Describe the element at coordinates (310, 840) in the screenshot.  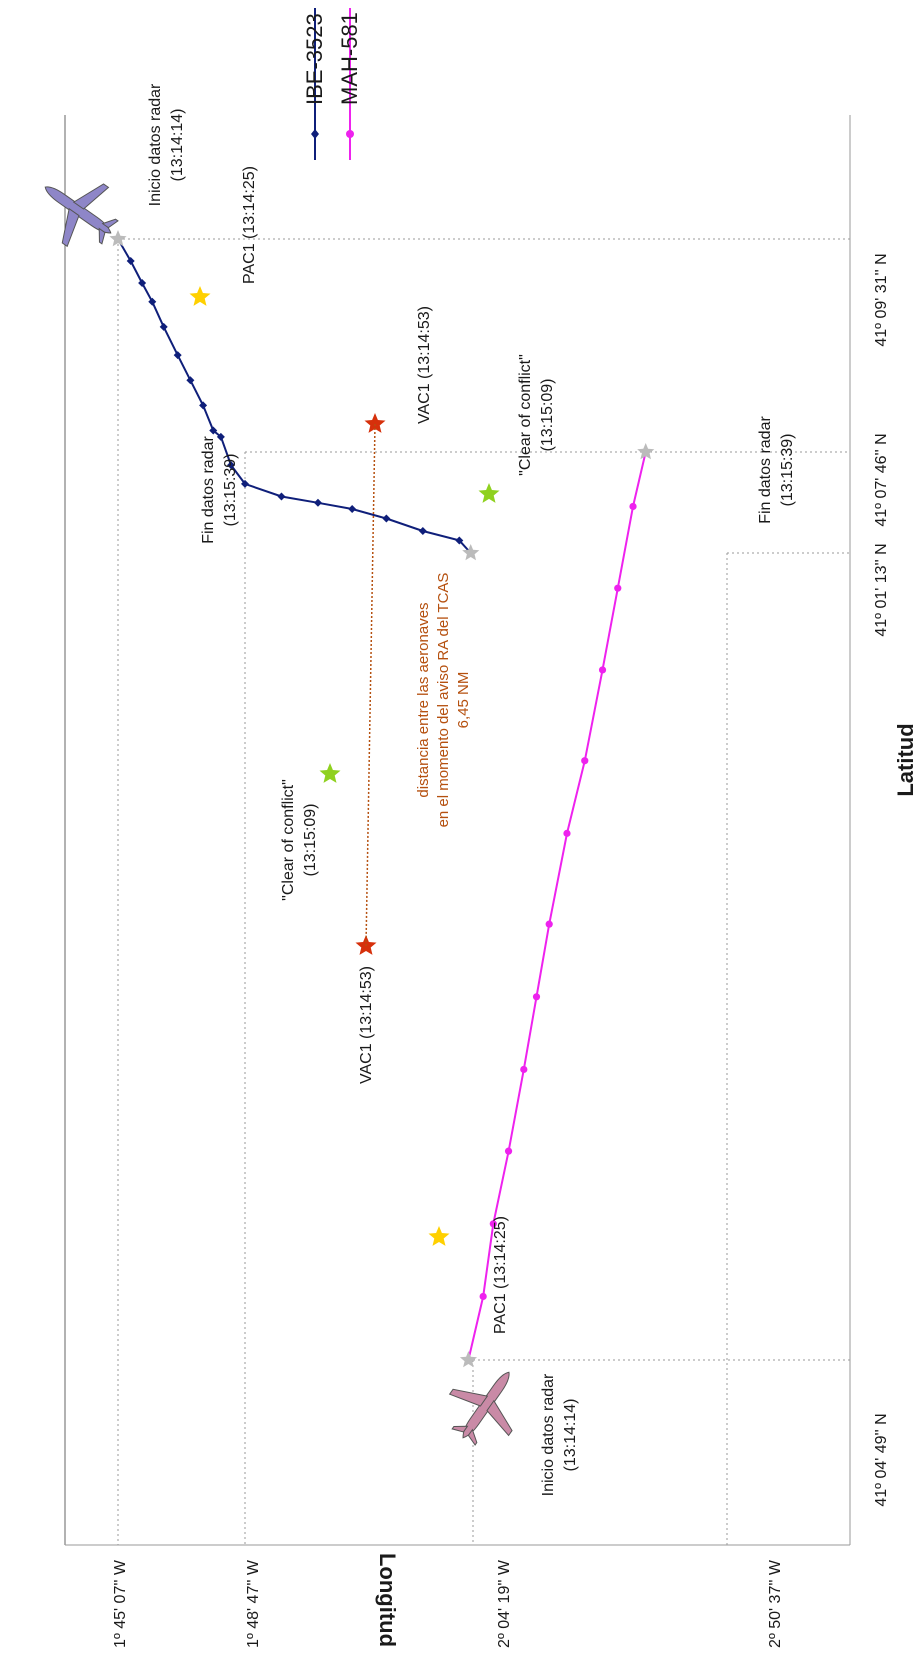
I see `event-time-mah-clear: (13:15:09)` at that location.